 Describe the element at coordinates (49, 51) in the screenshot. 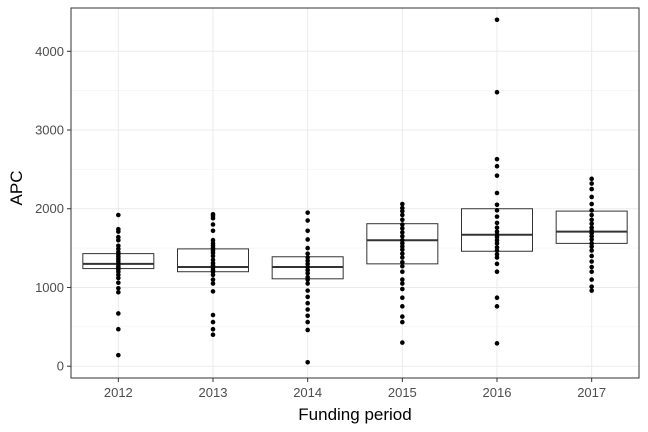

I see `y-tick-label: 4000` at that location.